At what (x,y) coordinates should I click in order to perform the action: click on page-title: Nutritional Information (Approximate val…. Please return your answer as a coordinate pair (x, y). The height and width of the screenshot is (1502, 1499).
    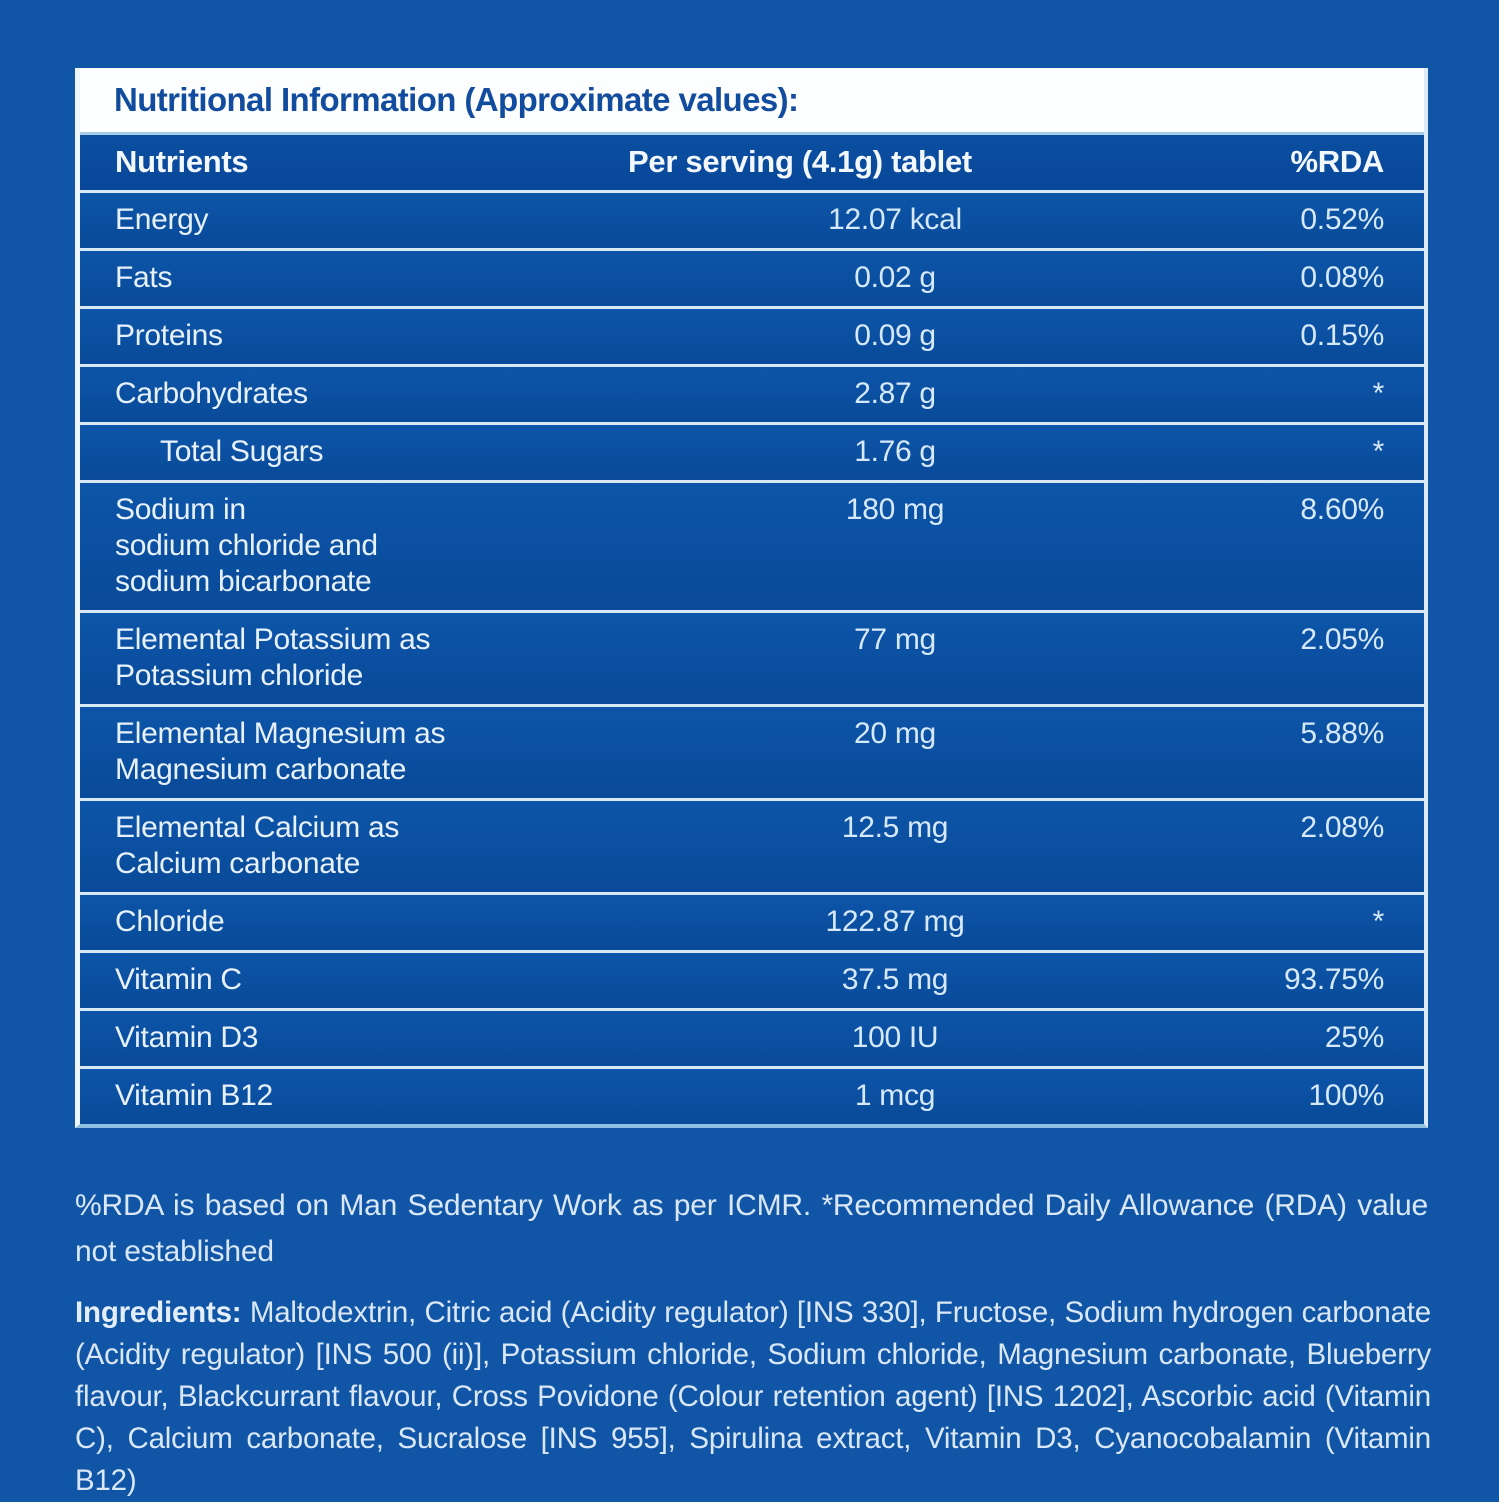
    Looking at the image, I should click on (456, 99).